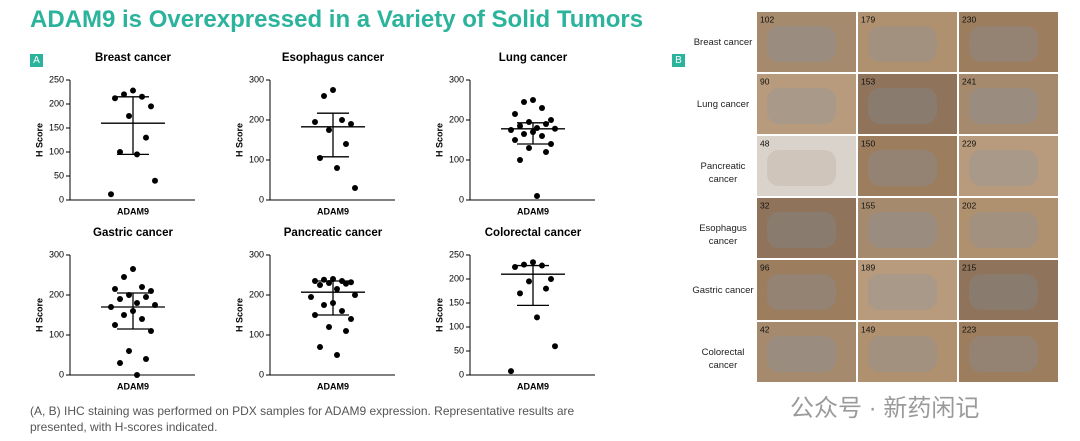  I want to click on watermark: 公众号 · 新药闲记, so click(885, 408).